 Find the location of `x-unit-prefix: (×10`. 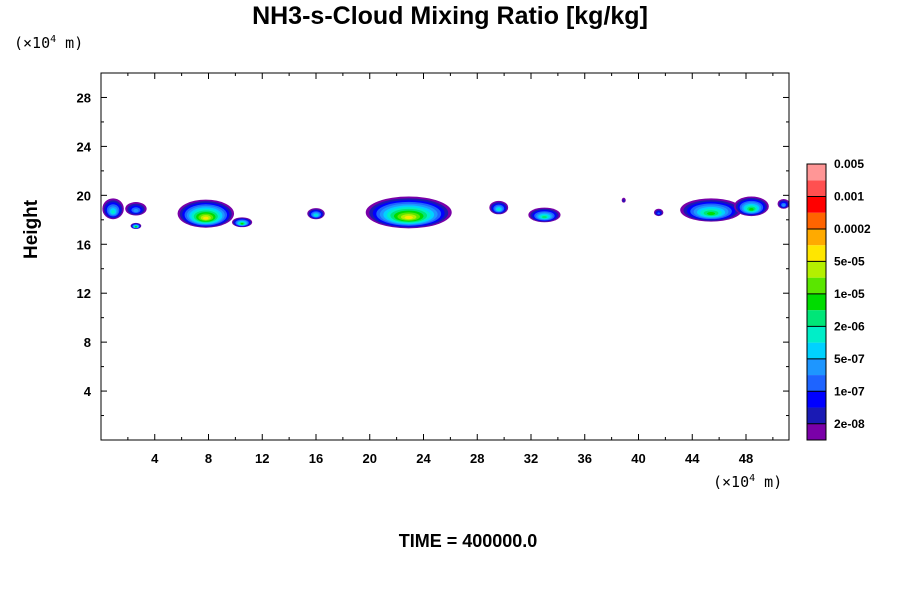

x-unit-prefix: (×10 is located at coordinates (731, 482).